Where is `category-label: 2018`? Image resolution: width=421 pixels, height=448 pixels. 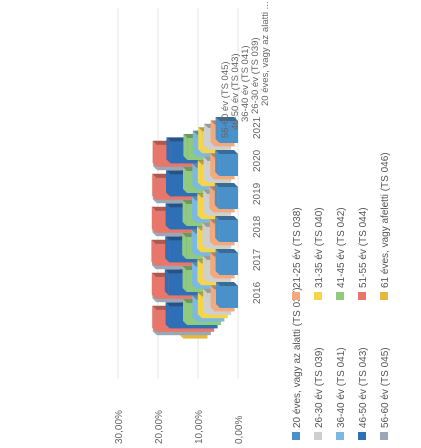 category-label: 2018 is located at coordinates (257, 226).